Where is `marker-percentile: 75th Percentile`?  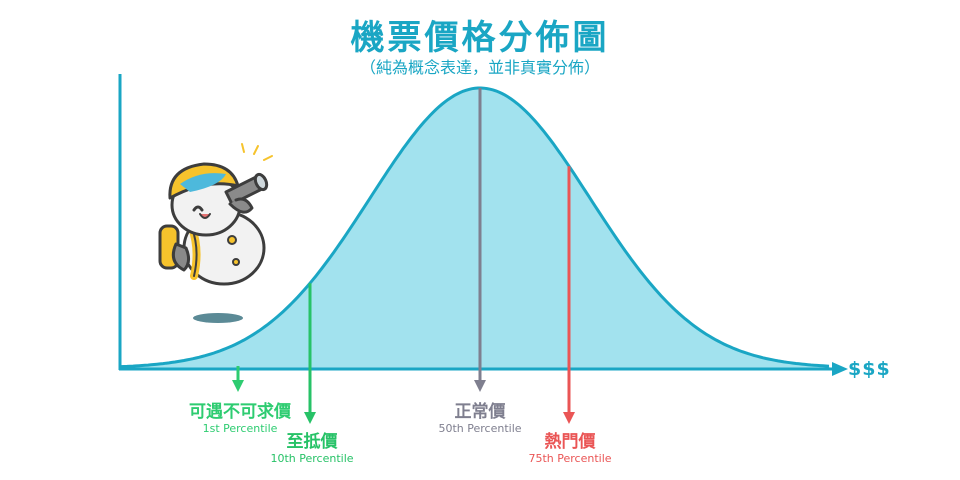
marker-percentile: 75th Percentile is located at coordinates (570, 458).